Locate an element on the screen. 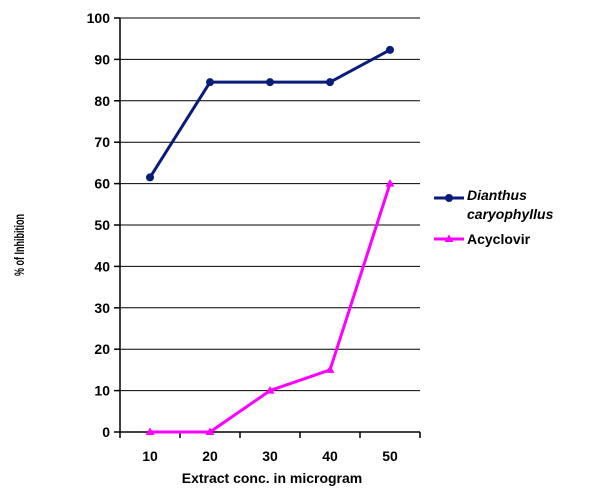 This screenshot has height=488, width=598. legend-label-dianthus-line1: Dianthus is located at coordinates (497, 195).